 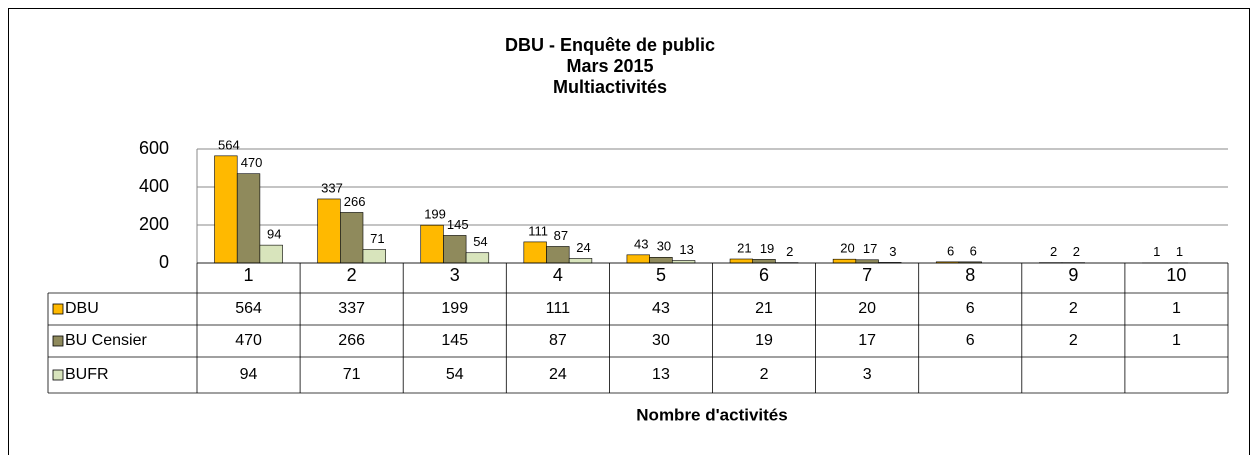 I want to click on x-tick-label: 7, so click(x=867, y=275).